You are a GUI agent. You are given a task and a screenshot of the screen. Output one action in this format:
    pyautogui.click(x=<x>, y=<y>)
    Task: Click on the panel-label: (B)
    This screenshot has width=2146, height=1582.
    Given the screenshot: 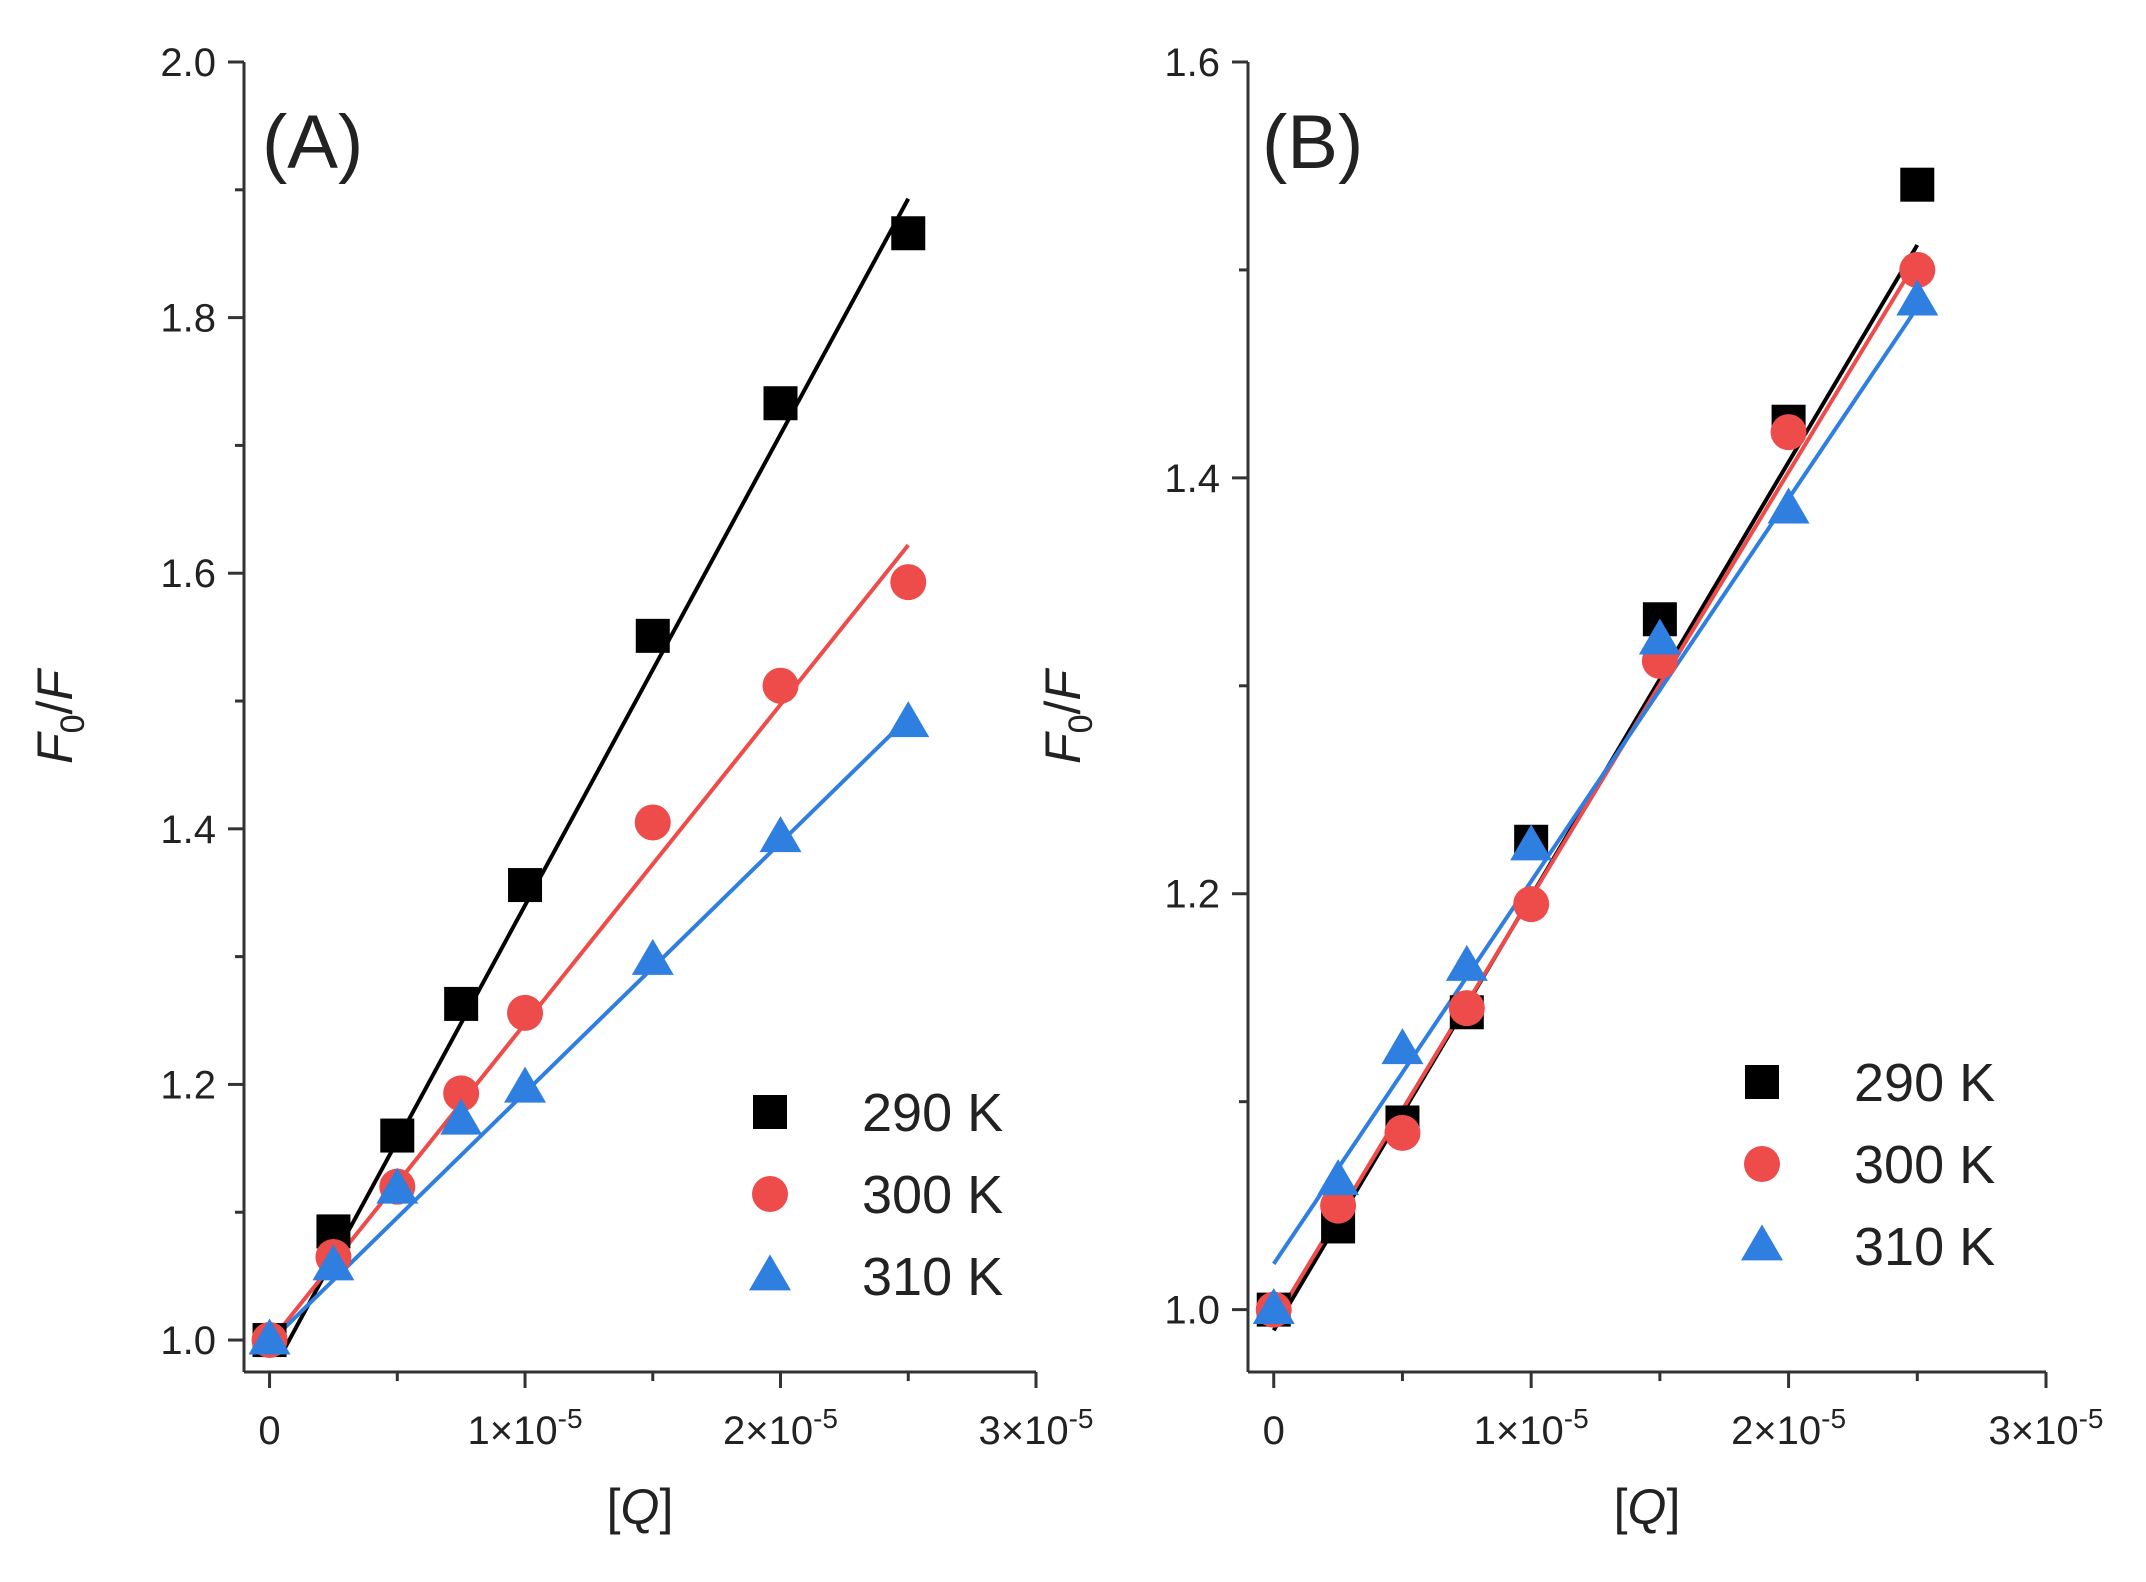 What is the action you would take?
    pyautogui.click(x=1312, y=142)
    